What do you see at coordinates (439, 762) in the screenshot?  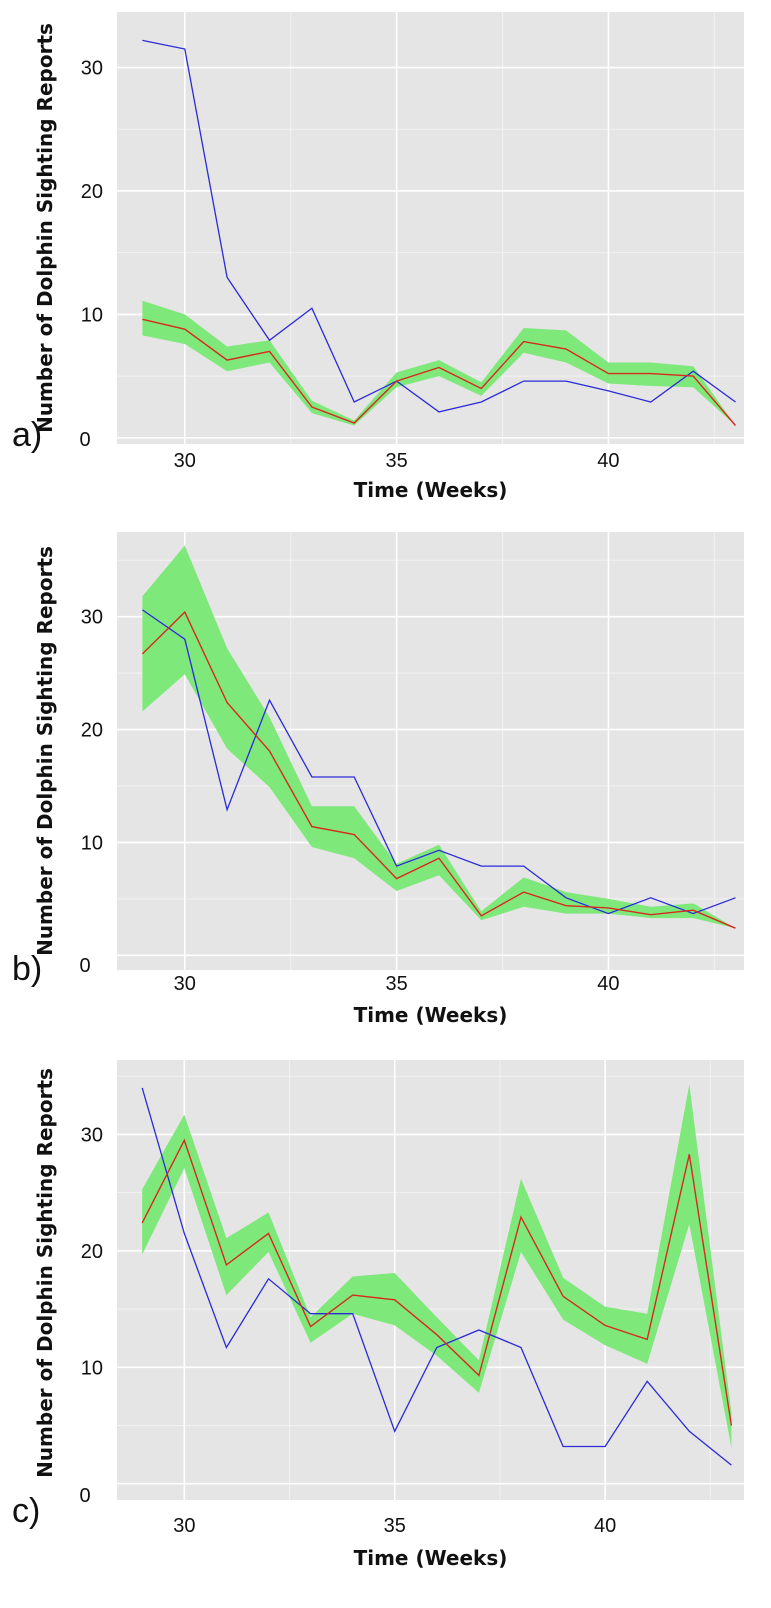 I see `observed-series-line` at bounding box center [439, 762].